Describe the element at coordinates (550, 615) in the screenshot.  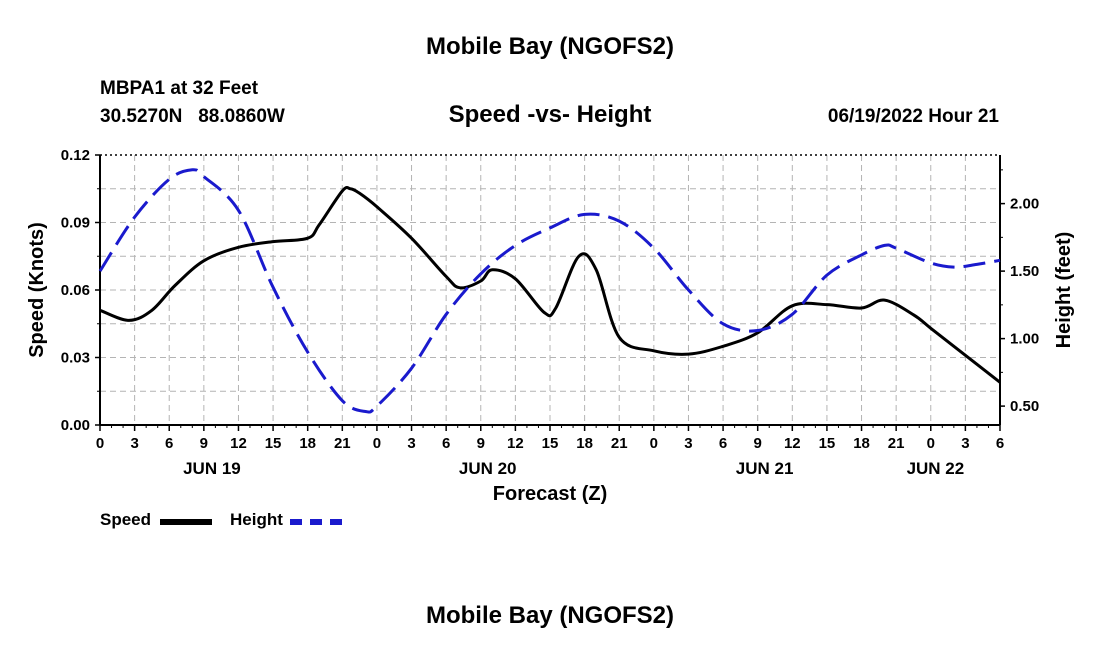
I see `footer-title: Mobile Bay (NGOFS2)` at that location.